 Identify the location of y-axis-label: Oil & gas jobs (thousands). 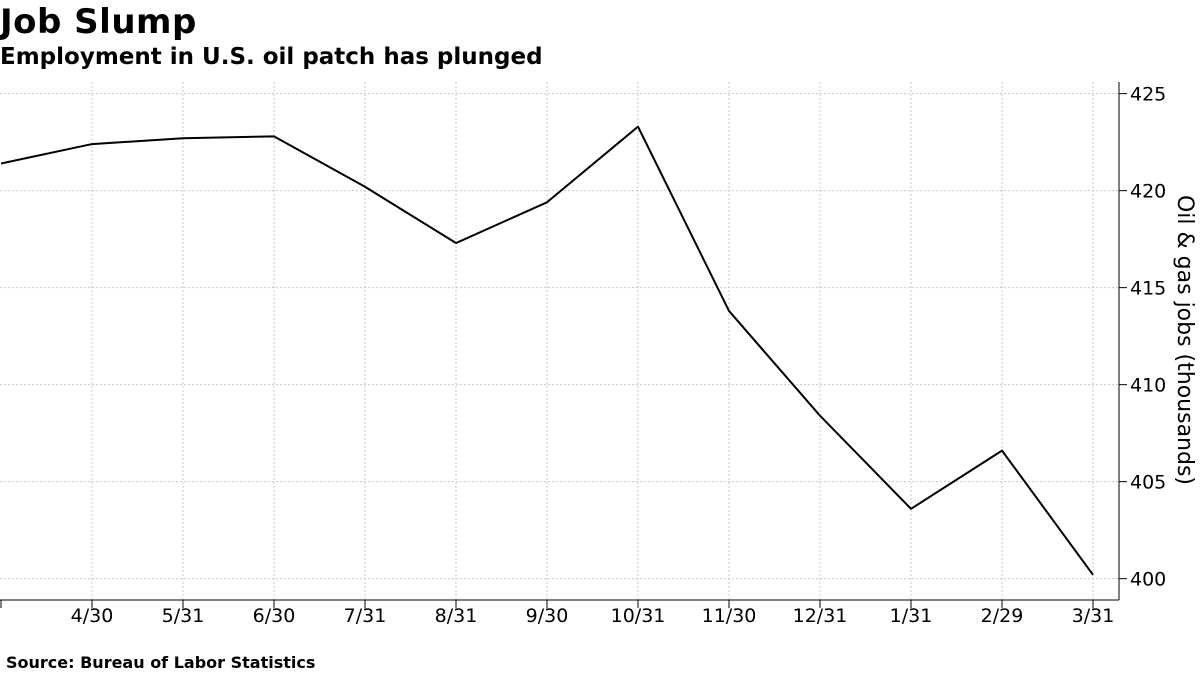
(1184, 340).